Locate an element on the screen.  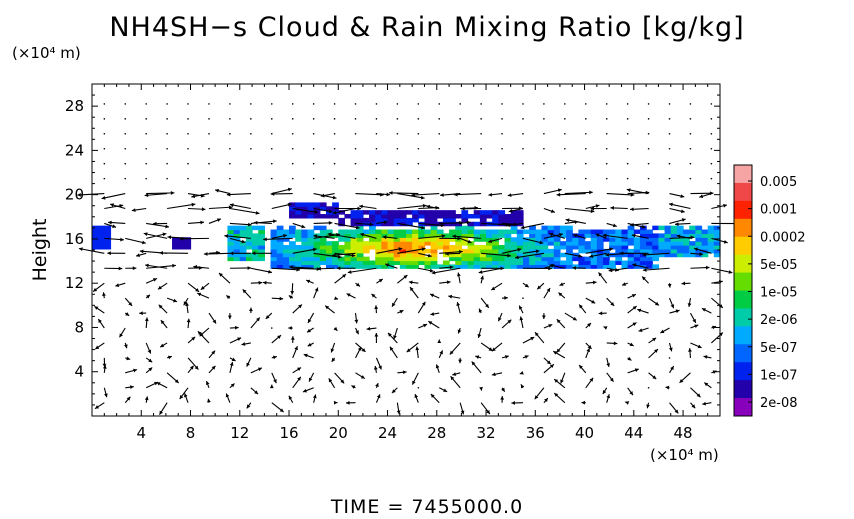
colorbar-label: 0.001 is located at coordinates (778, 210).